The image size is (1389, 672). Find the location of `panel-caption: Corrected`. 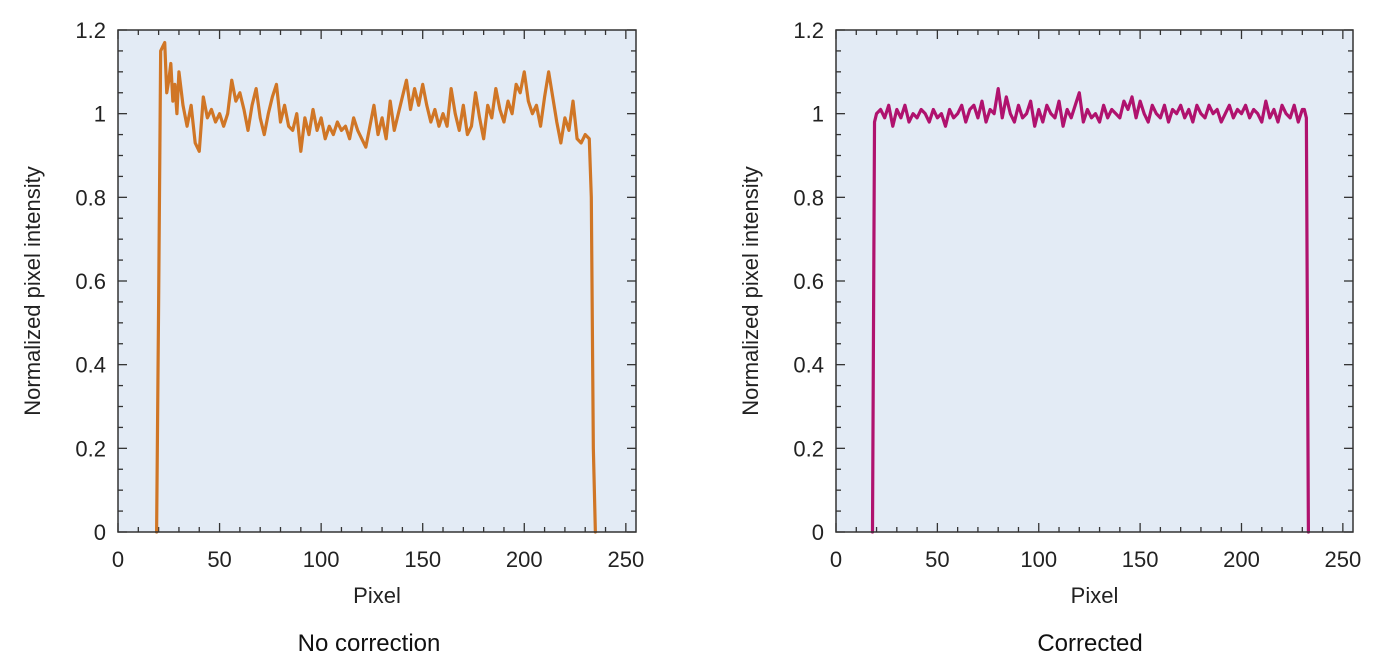

panel-caption: Corrected is located at coordinates (1089, 643).